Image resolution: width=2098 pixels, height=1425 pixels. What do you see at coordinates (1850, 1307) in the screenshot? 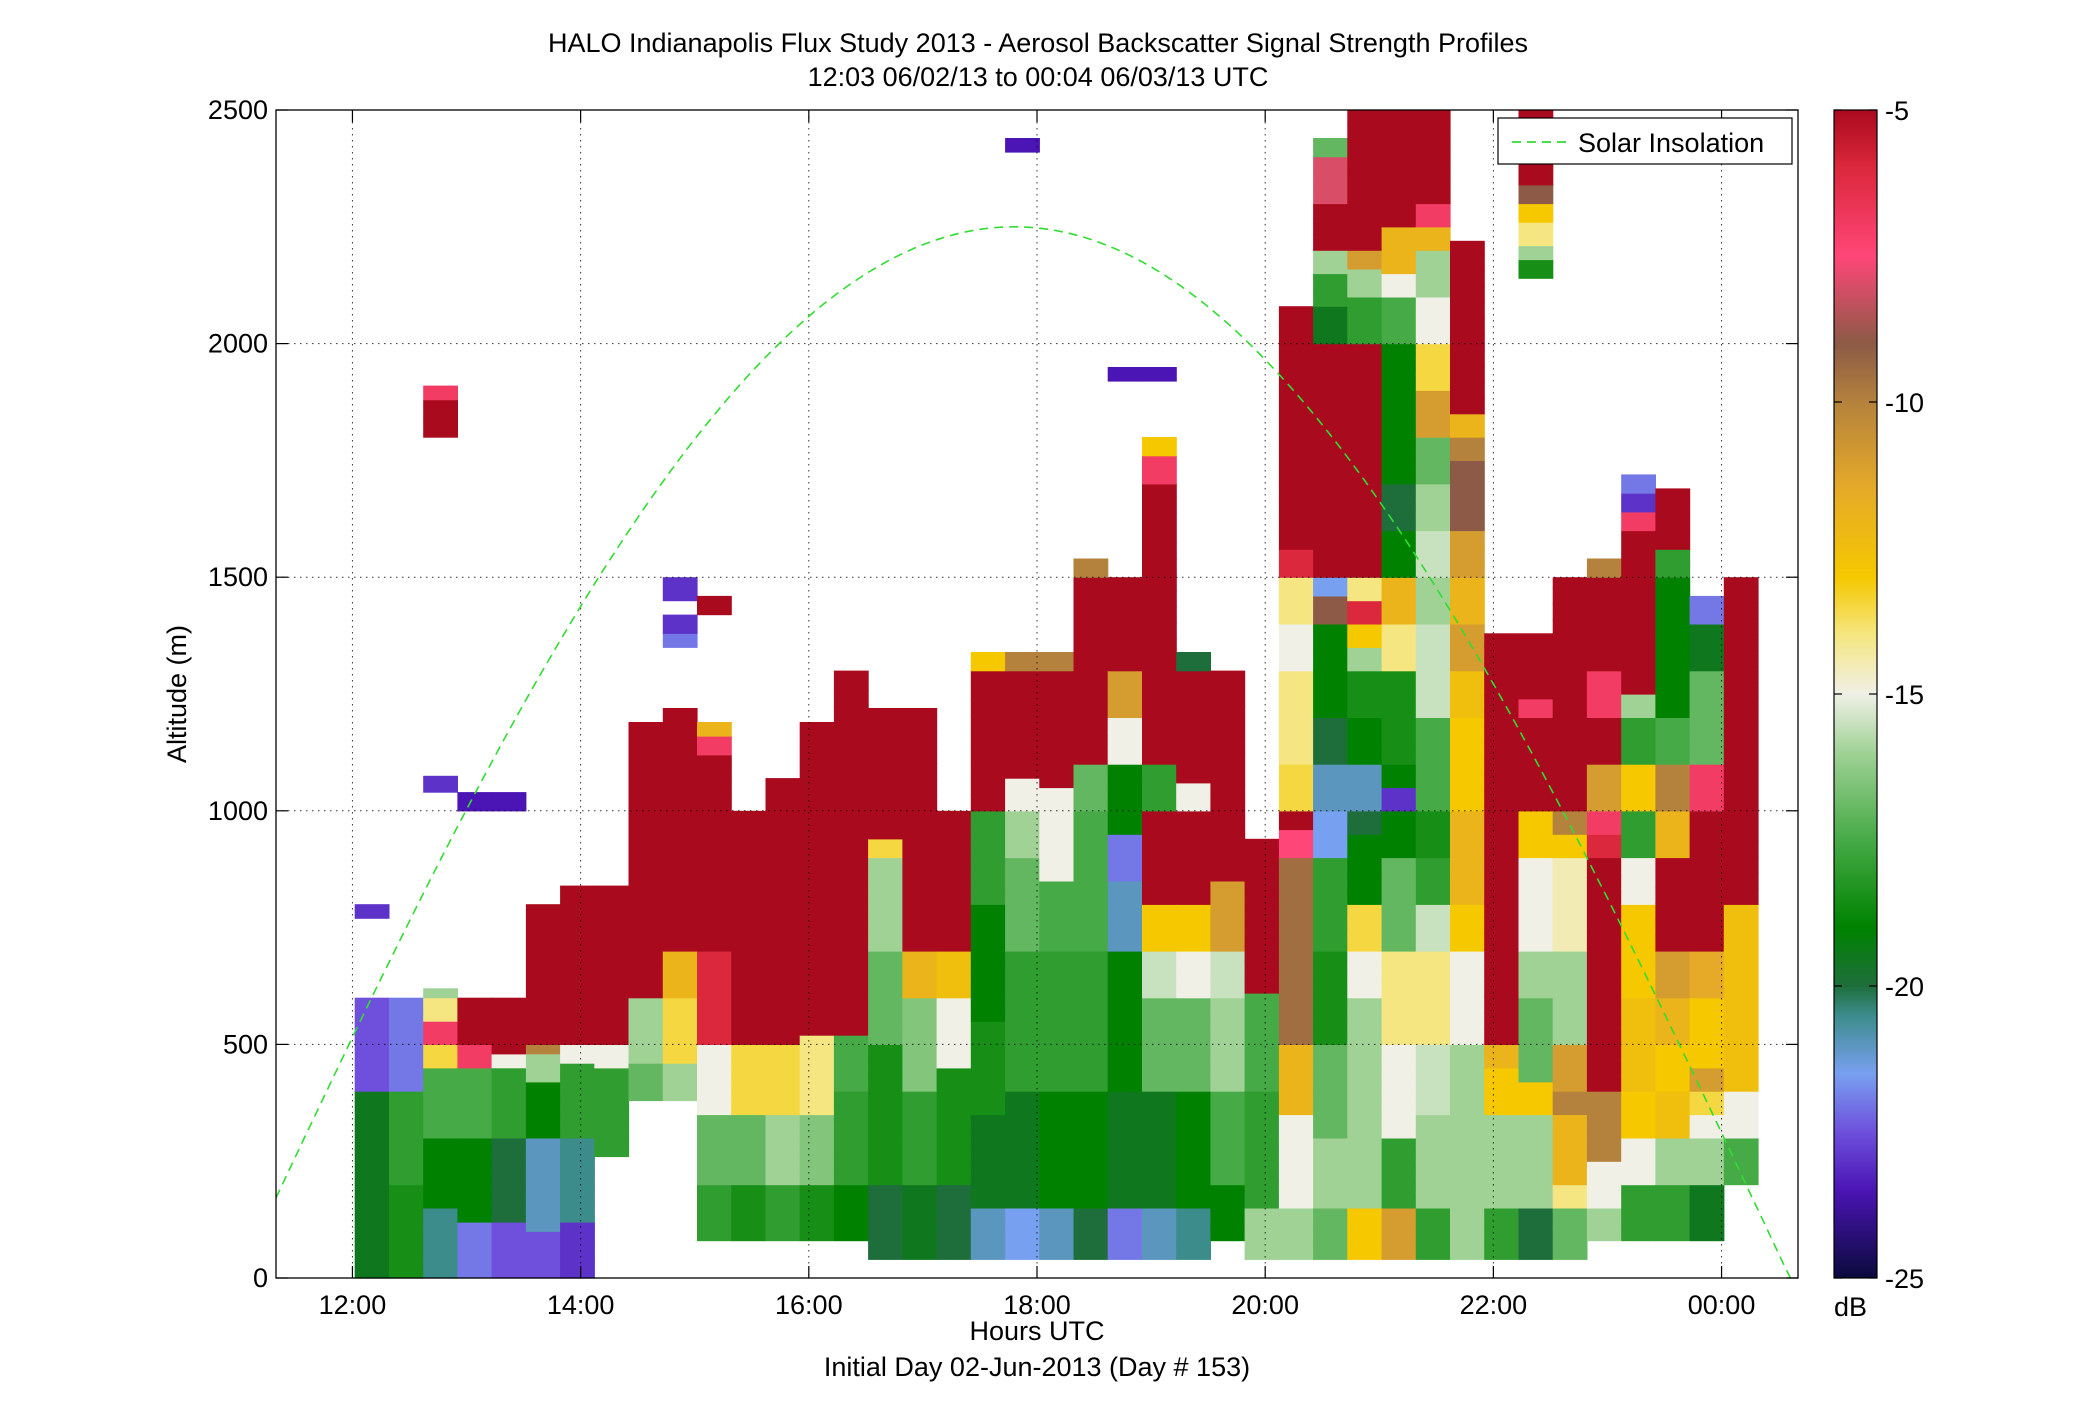
I see `colorbar-unit-label: dB` at bounding box center [1850, 1307].